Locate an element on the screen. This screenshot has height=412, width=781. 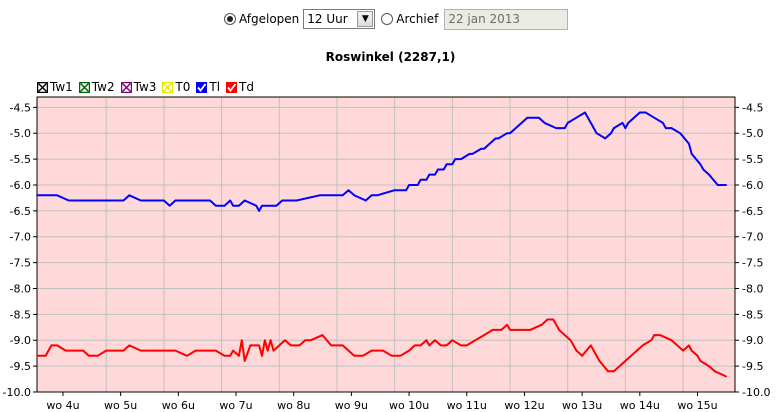
y-tick-label-right: -9.5 is located at coordinates (752, 366).